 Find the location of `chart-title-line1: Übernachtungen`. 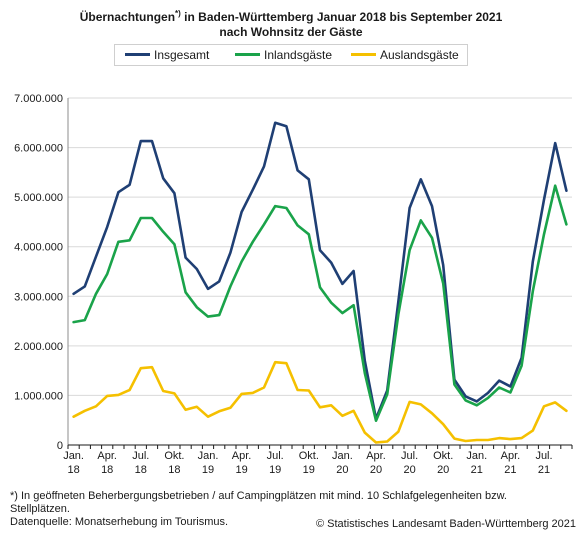

chart-title-line1: Übernachtungen is located at coordinates (127, 17).